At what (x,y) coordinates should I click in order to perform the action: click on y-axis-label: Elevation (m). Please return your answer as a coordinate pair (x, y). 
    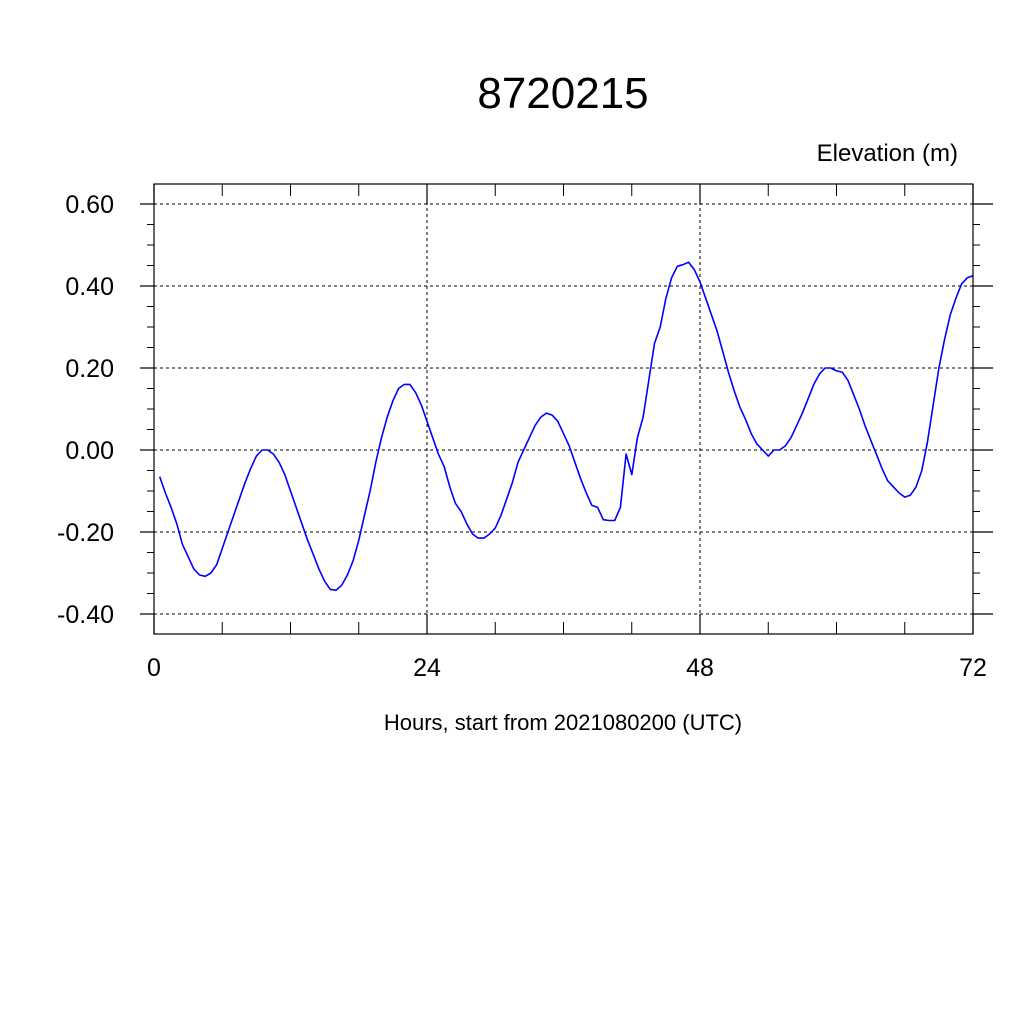
    Looking at the image, I should click on (887, 153).